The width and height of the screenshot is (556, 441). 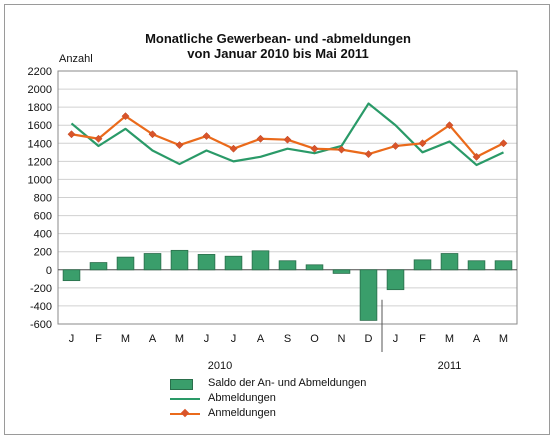 What do you see at coordinates (278, 38) in the screenshot?
I see `chart-title-line-1: Monatliche Gewerbean- und -abmeldungen` at bounding box center [278, 38].